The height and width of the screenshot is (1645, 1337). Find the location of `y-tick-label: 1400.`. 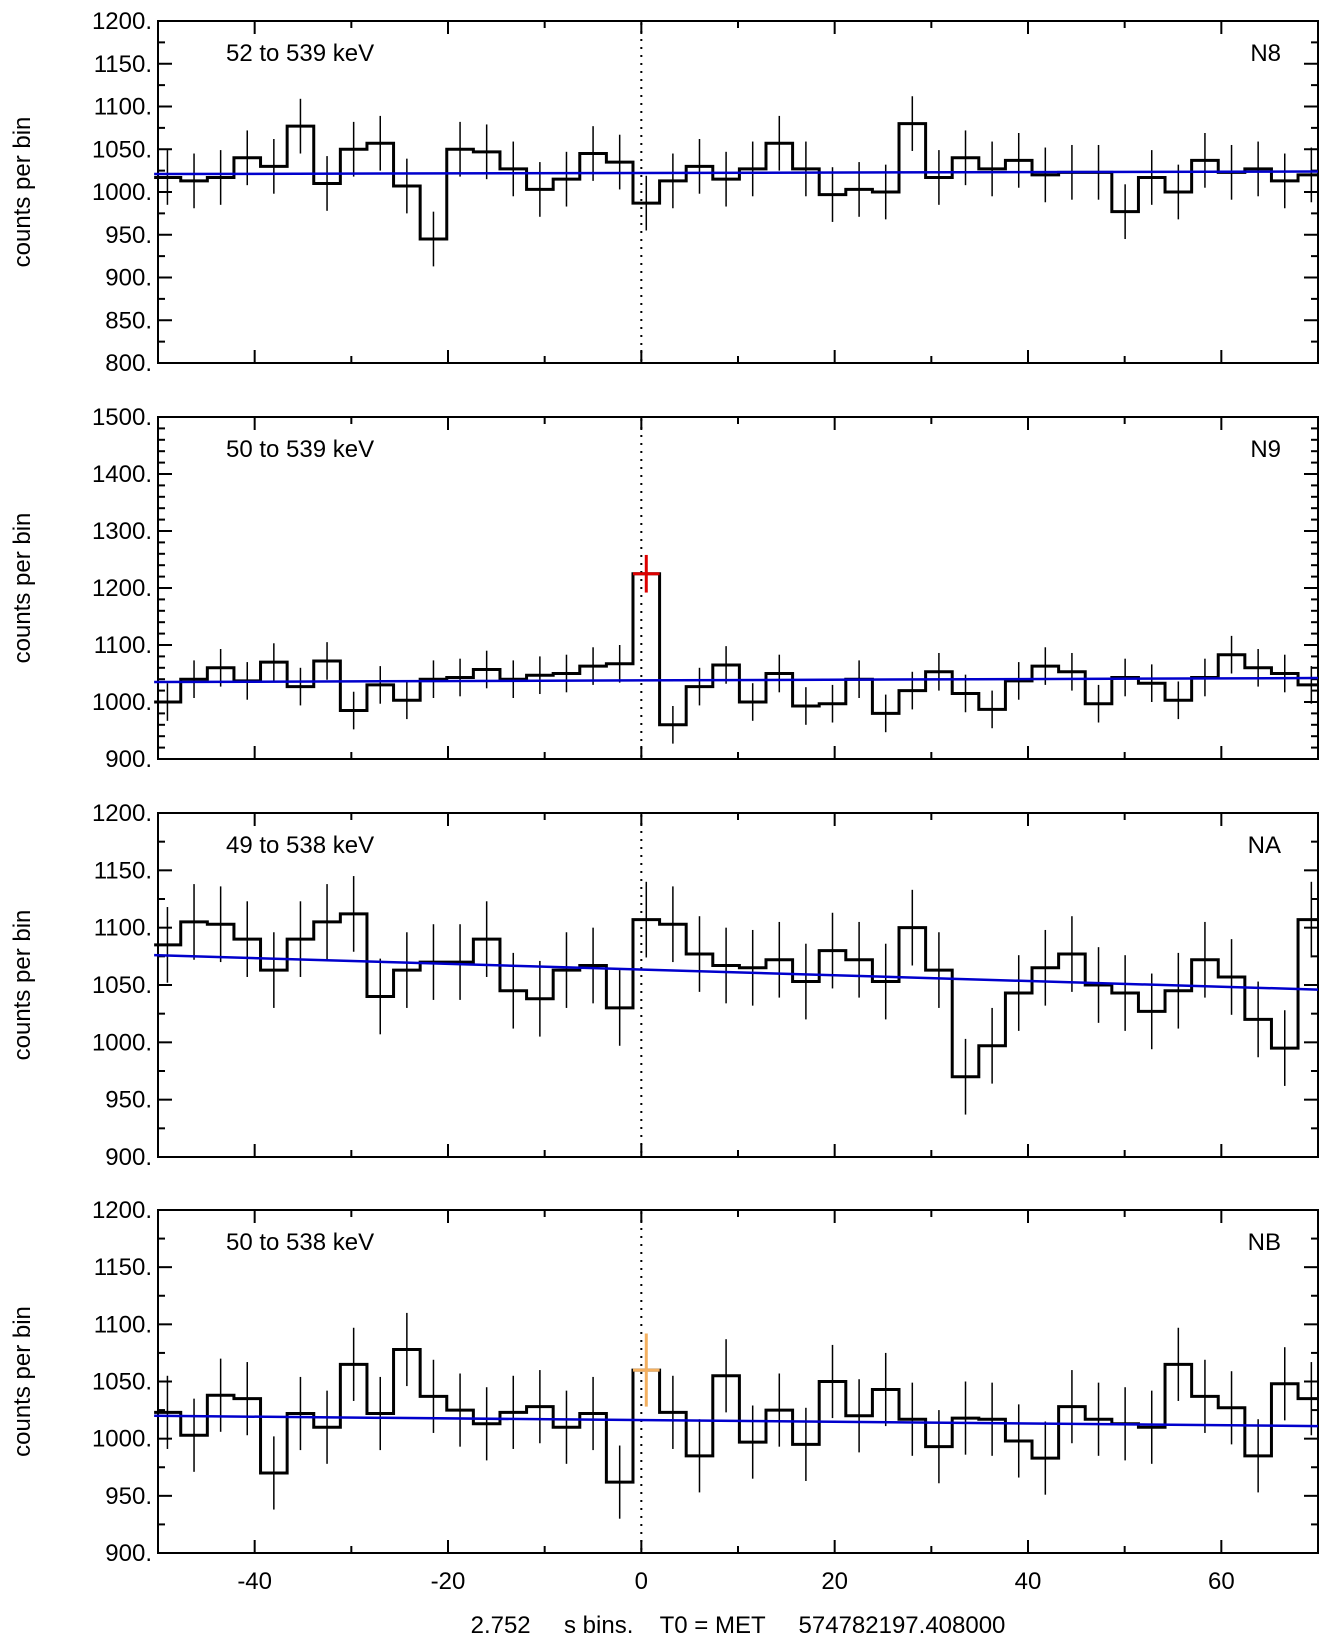

y-tick-label: 1400. is located at coordinates (122, 474).